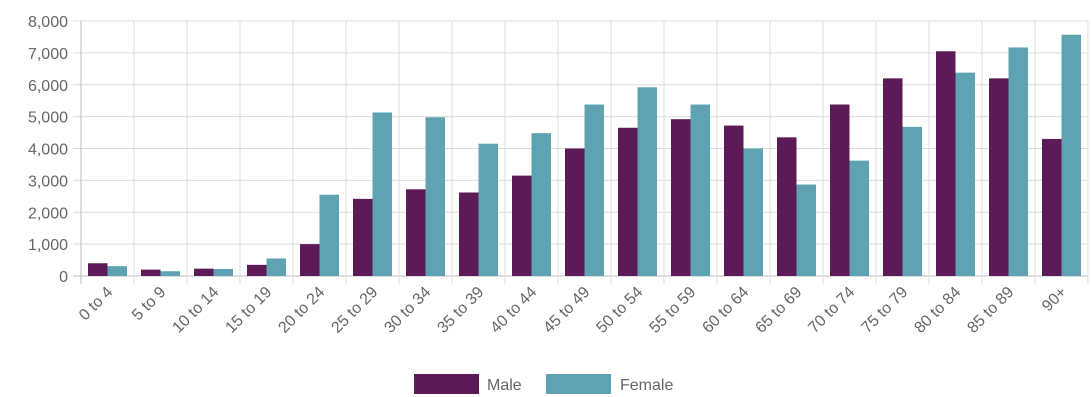  Describe the element at coordinates (831, 310) in the screenshot. I see `x-tick-label: 70 to 74` at that location.